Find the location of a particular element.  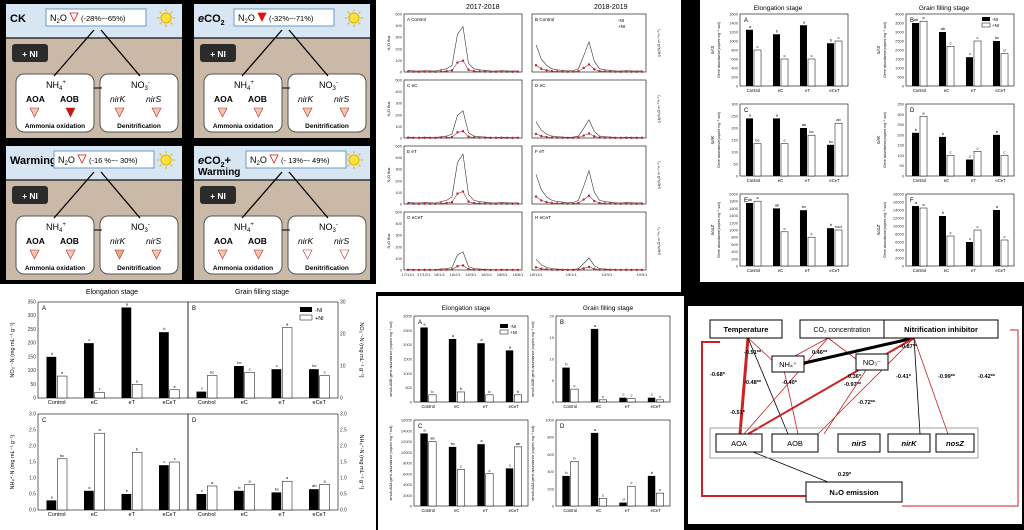

ni-badge is located at coordinates (30, 53).